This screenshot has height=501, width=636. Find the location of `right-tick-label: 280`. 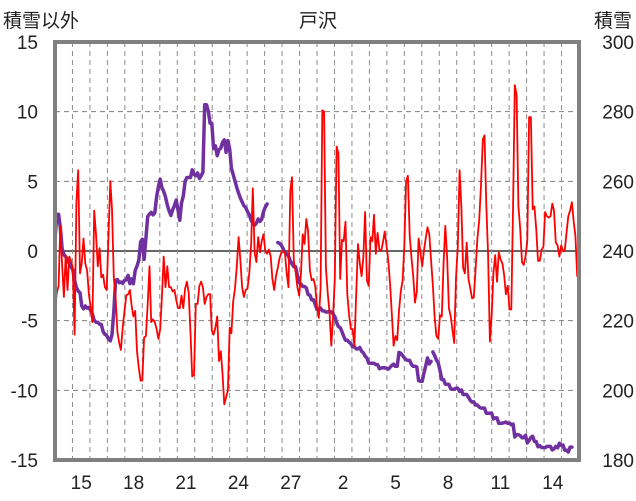

right-tick-label: 280 is located at coordinates (618, 113).